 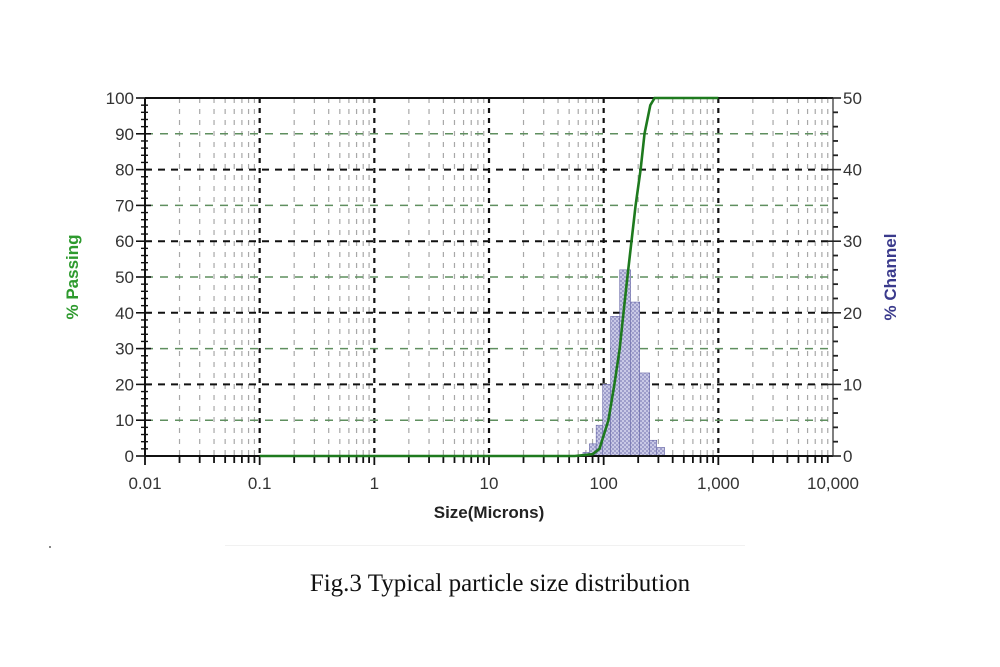 I want to click on x-axis-tick-labels: 0.01 0.1 1 10 100 1,000 10,000, so click(x=493, y=483).